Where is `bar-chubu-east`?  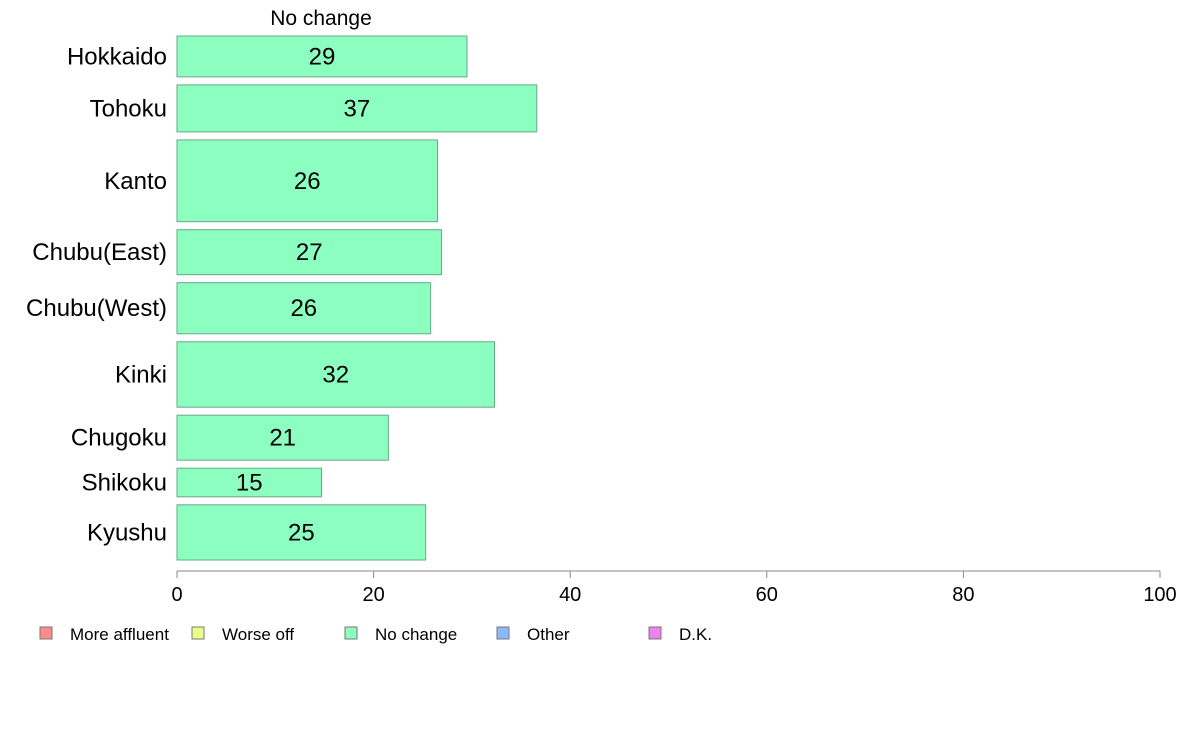
bar-chubu-east is located at coordinates (309, 252).